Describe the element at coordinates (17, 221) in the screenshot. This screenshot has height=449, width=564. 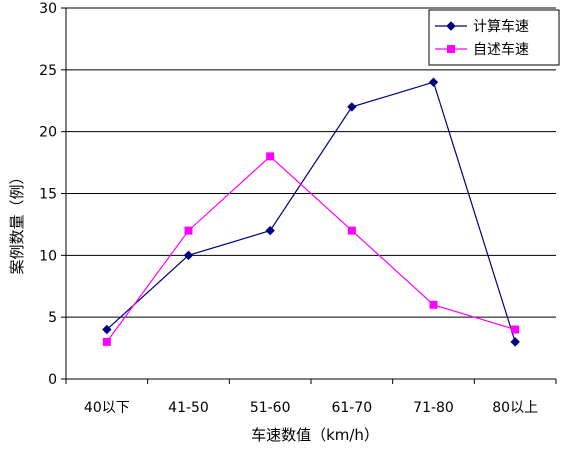
I see `y-axis-label: 案例数量（例）` at that location.